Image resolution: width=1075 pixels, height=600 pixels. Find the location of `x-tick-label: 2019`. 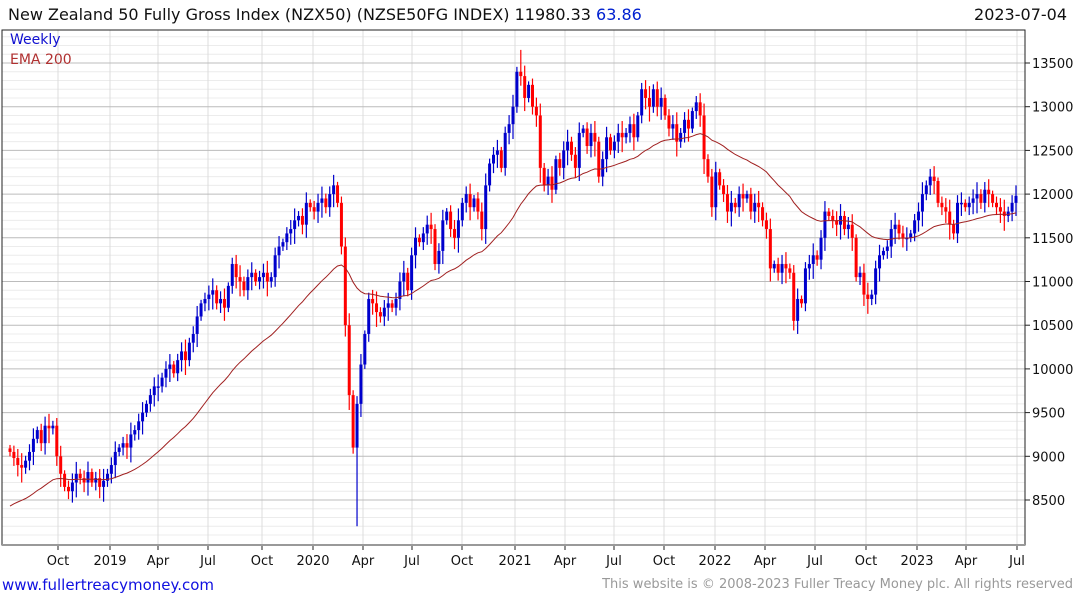

x-tick-label: 2019 is located at coordinates (109, 561).